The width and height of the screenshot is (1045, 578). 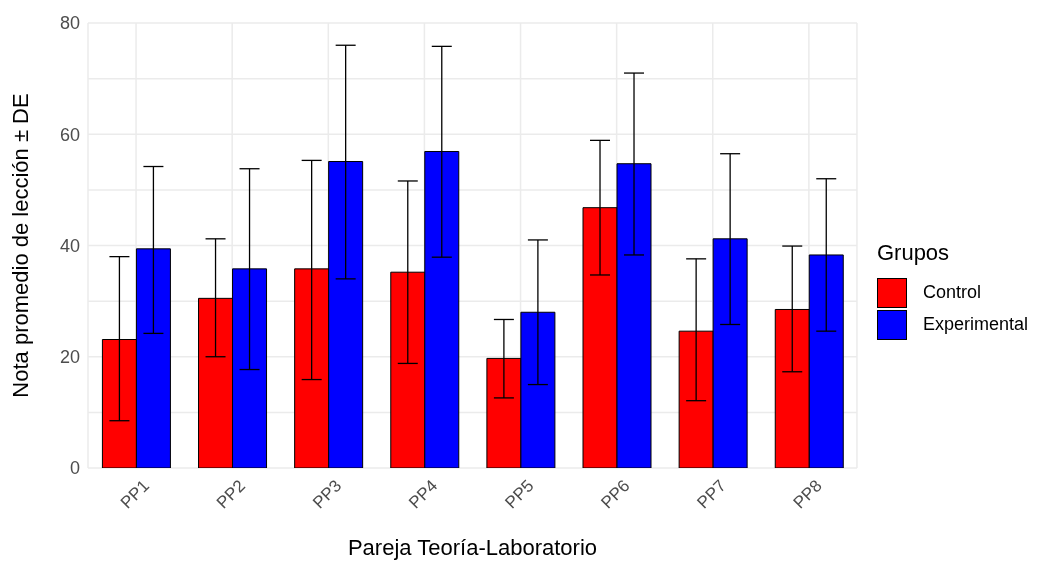 What do you see at coordinates (74, 468) in the screenshot?
I see `y-tick-label: 0` at bounding box center [74, 468].